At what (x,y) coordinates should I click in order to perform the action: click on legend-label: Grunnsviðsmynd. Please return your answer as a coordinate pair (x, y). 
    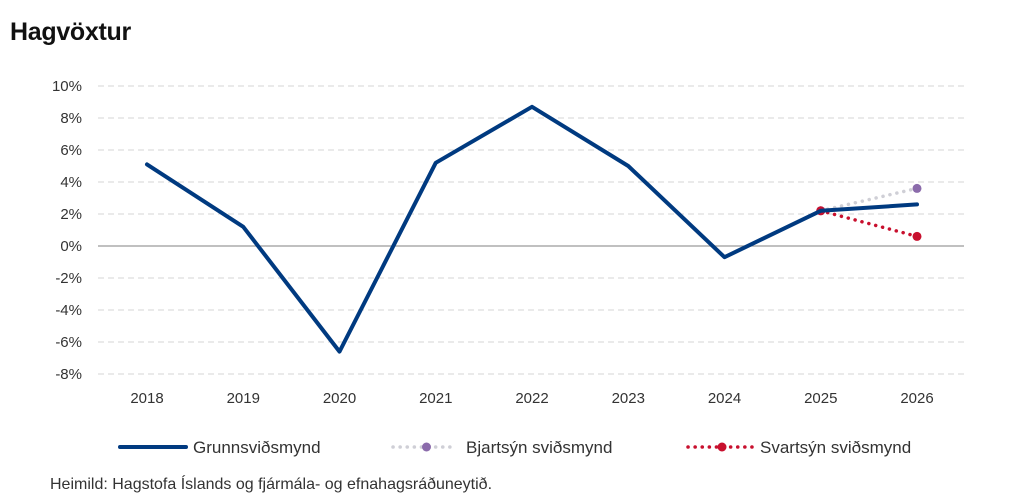
    Looking at the image, I should click on (257, 447).